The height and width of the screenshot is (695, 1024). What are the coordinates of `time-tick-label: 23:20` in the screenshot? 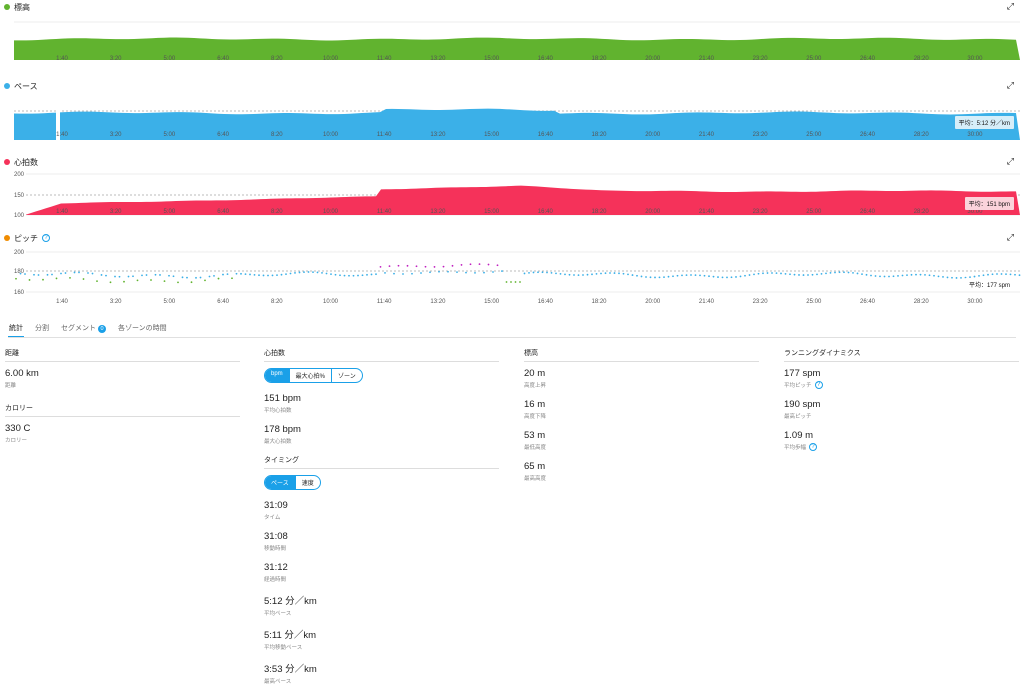 It's located at (761, 302).